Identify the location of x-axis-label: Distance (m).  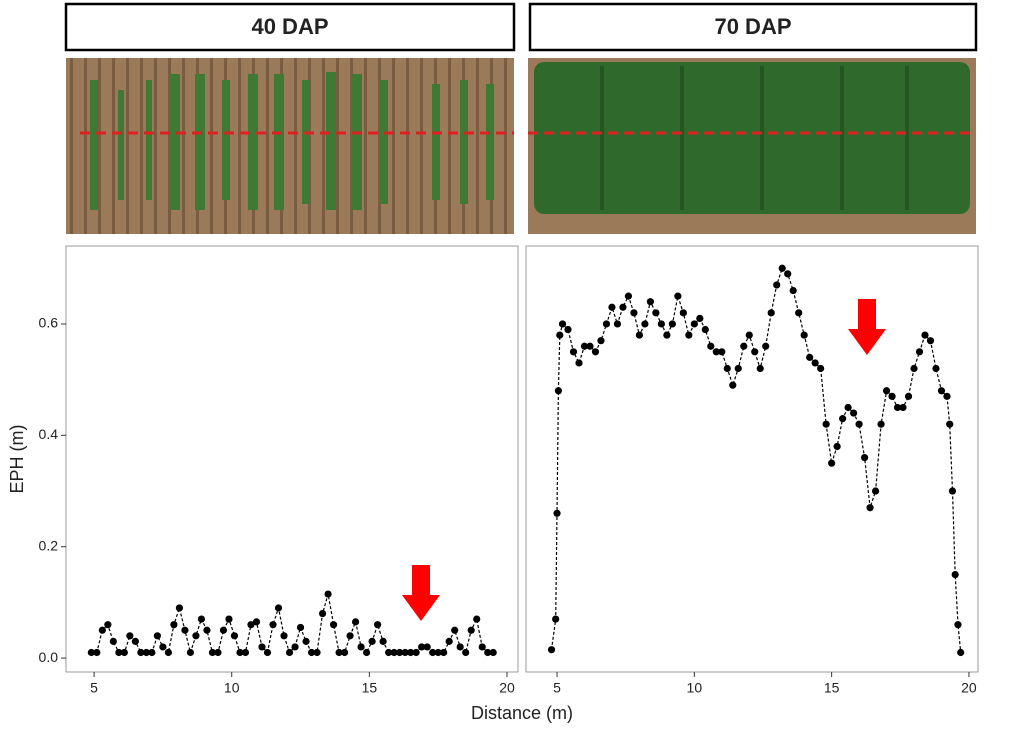
(522, 713).